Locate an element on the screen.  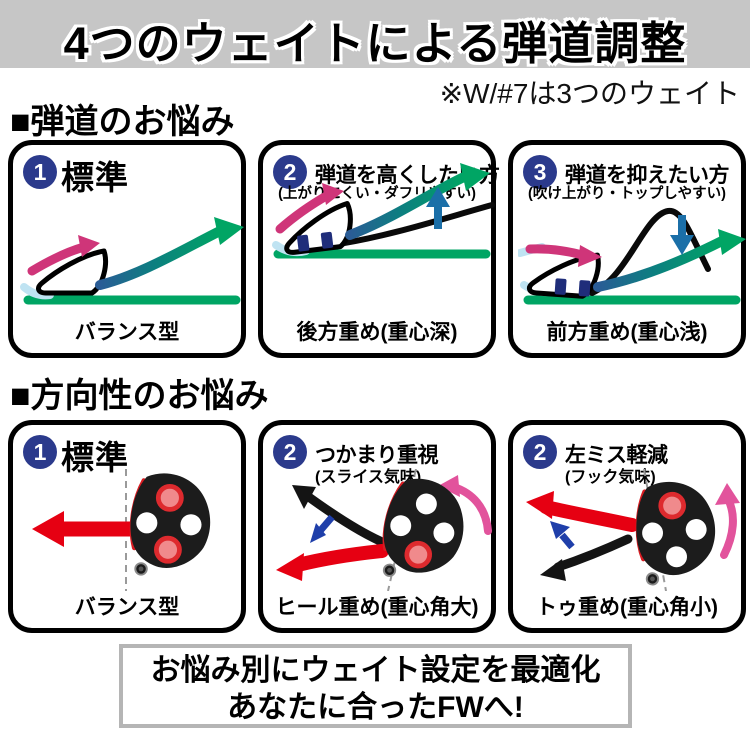
card-subtitle: (スライス気味) is located at coordinates (368, 477).